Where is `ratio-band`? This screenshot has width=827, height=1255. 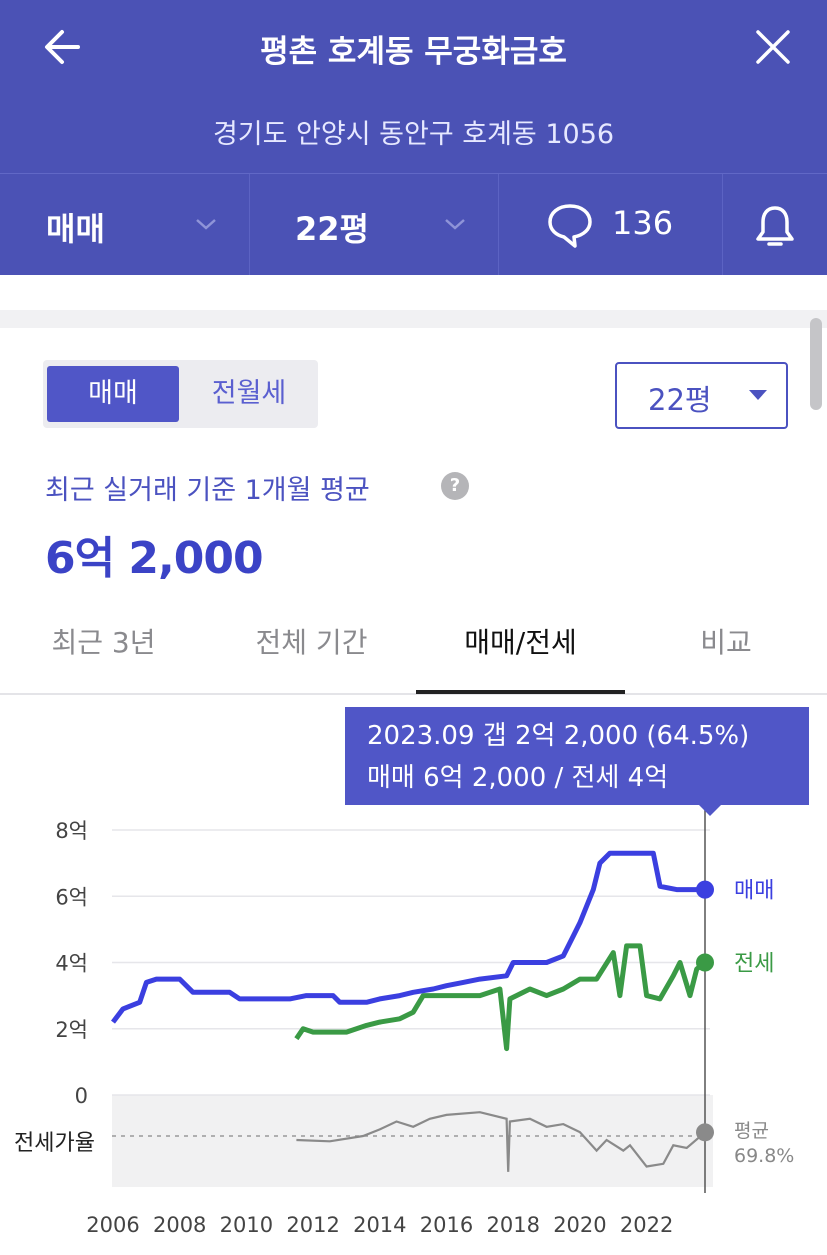
ratio-band is located at coordinates (412, 1141).